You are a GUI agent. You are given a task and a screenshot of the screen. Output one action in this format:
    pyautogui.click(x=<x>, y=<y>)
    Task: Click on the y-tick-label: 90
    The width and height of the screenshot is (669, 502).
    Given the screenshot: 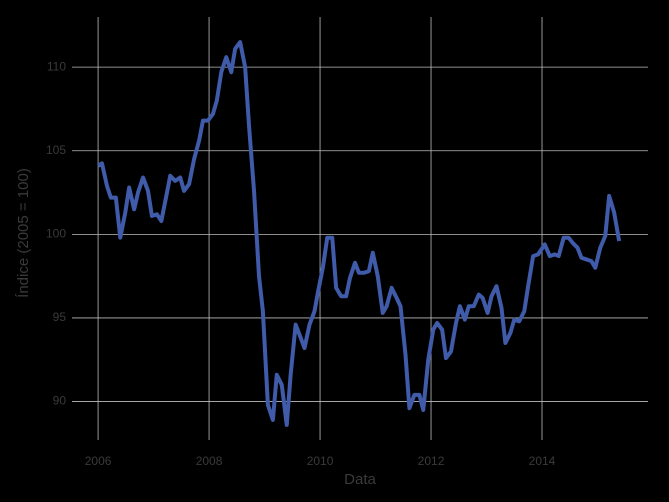 What is the action you would take?
    pyautogui.click(x=60, y=401)
    